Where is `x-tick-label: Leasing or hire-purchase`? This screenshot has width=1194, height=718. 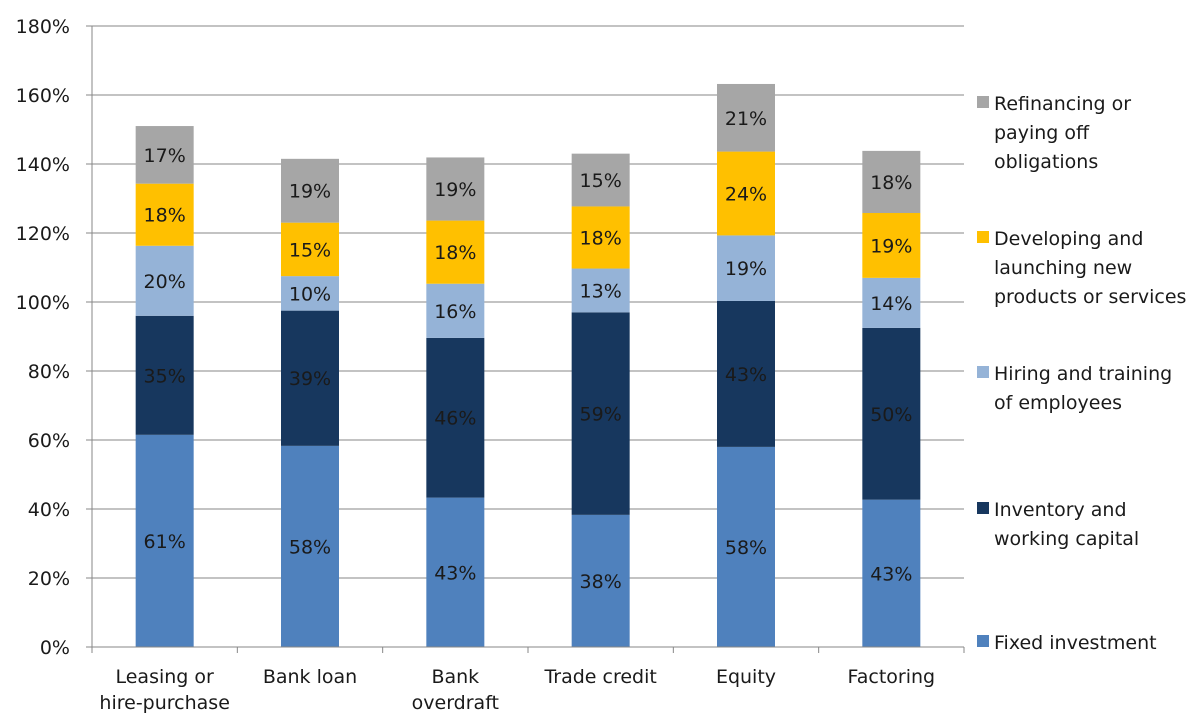
x-tick-label: Leasing or hire-purchase is located at coordinates (164, 690).